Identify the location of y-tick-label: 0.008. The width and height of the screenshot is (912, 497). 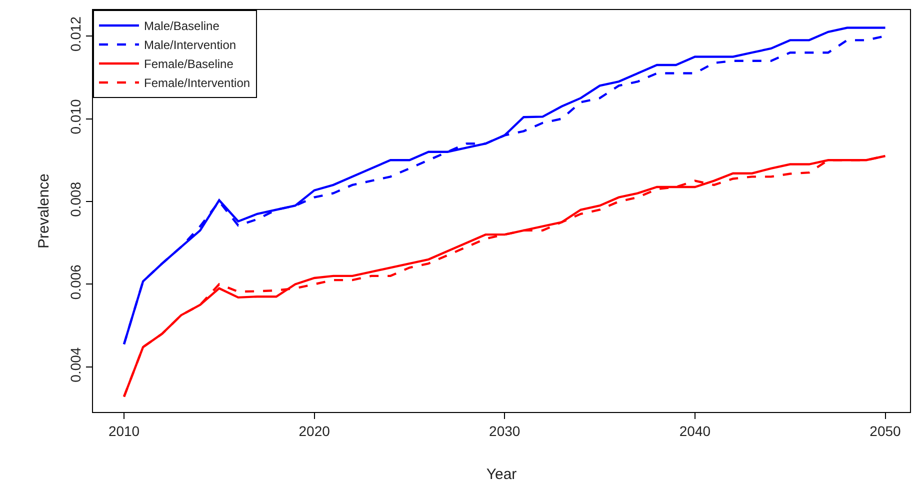
(75, 199).